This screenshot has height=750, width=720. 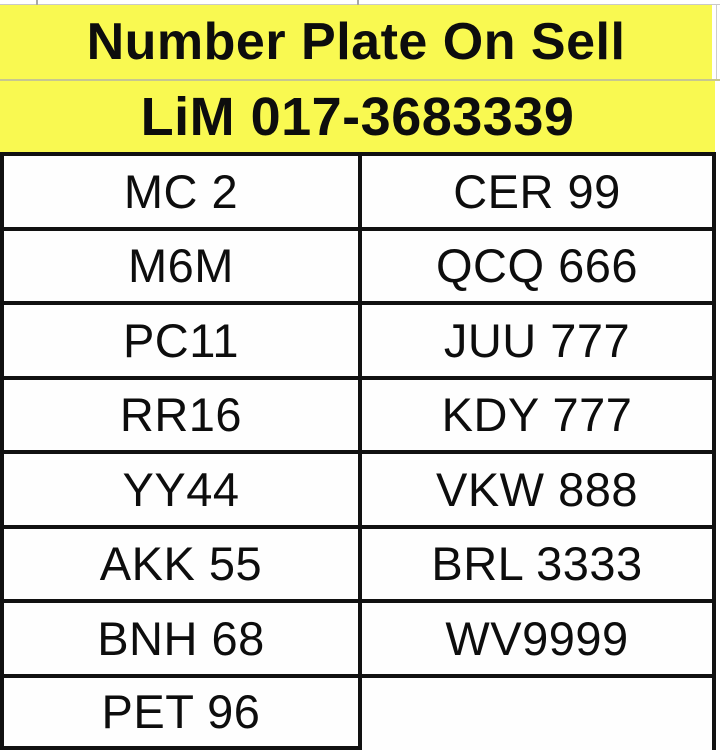 I want to click on plate-cell: JUU 777, so click(x=537, y=338).